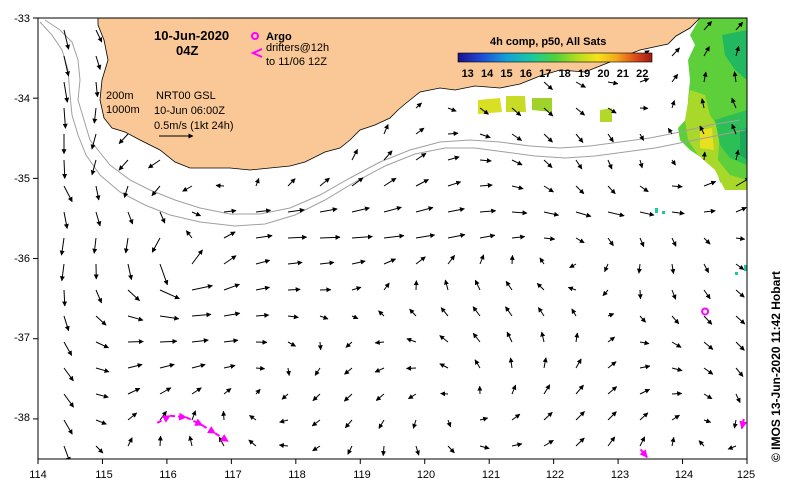 The image size is (790, 492). I want to click on colorbar-tick-label: 14, so click(487, 74).